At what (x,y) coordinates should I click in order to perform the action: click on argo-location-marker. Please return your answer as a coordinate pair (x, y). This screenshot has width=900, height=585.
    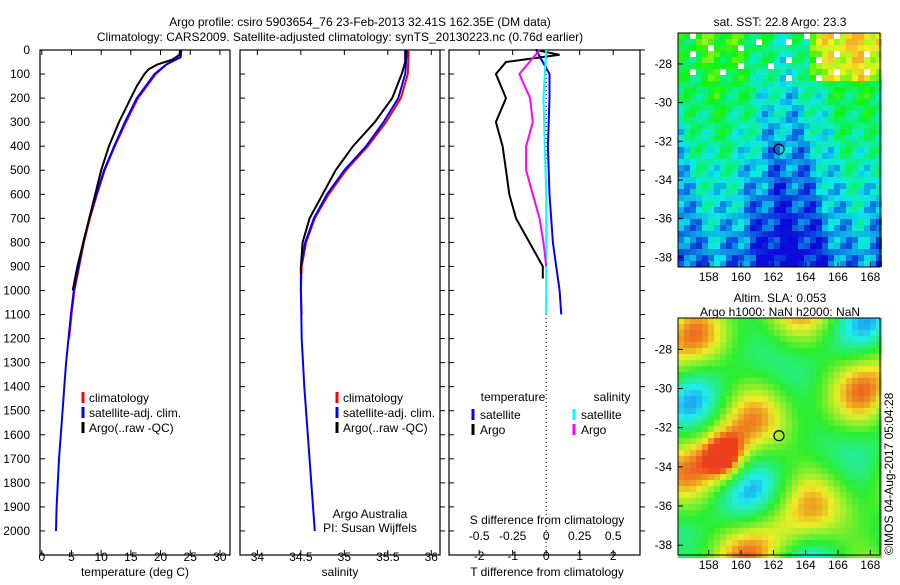
    Looking at the image, I should click on (779, 149).